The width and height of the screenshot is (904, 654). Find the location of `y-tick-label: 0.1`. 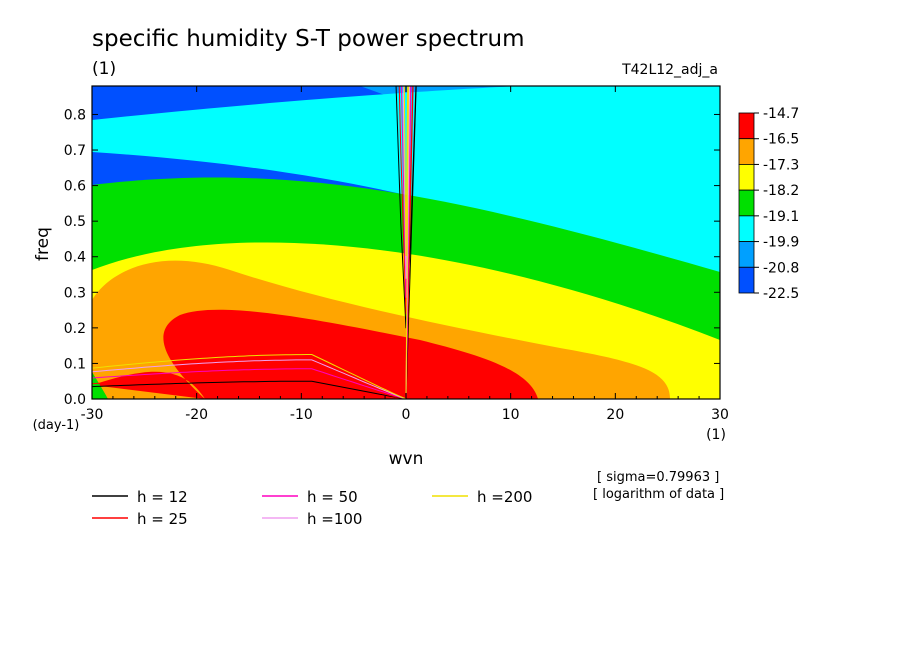

y-tick-label: 0.1 is located at coordinates (75, 364).